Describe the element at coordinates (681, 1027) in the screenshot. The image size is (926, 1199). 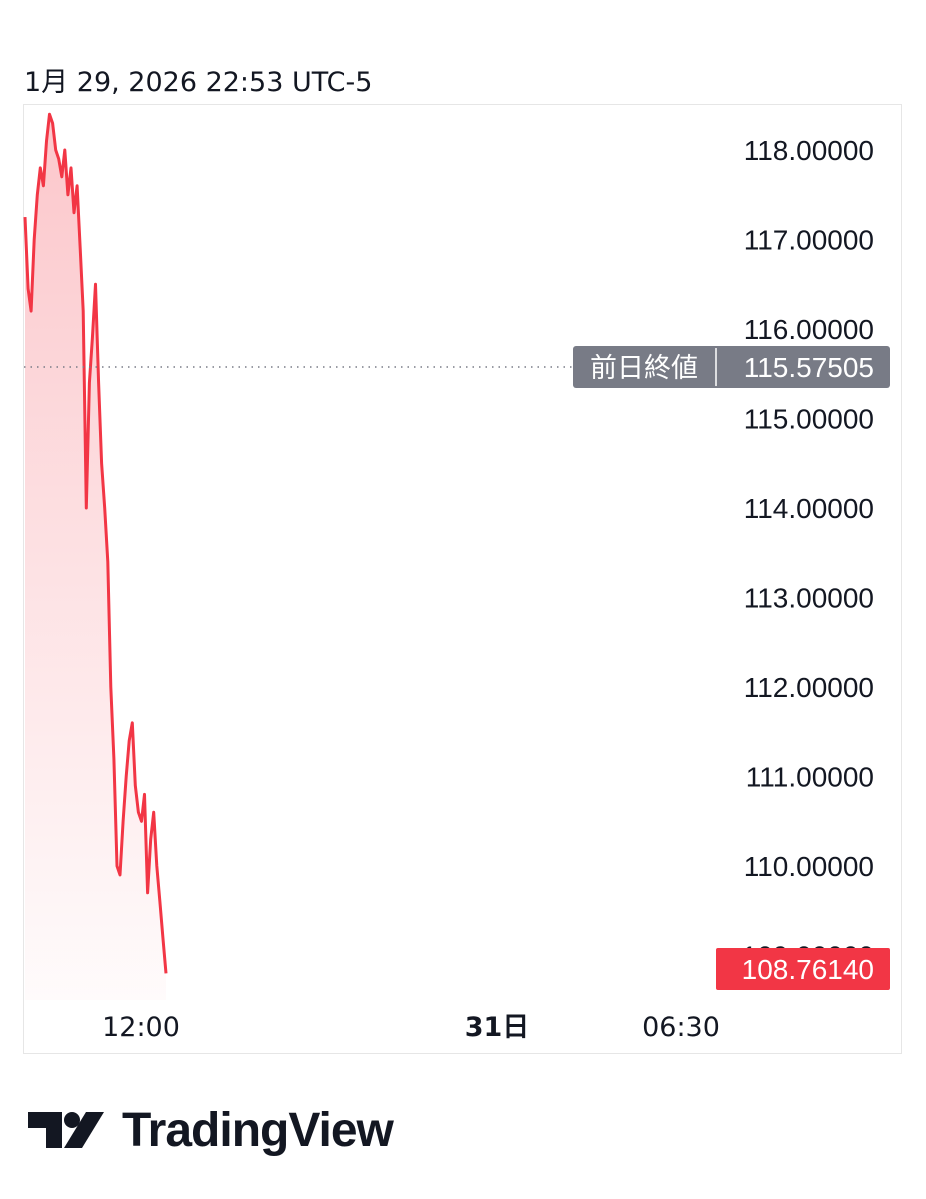
I see `x-tick-label: 06:30` at that location.